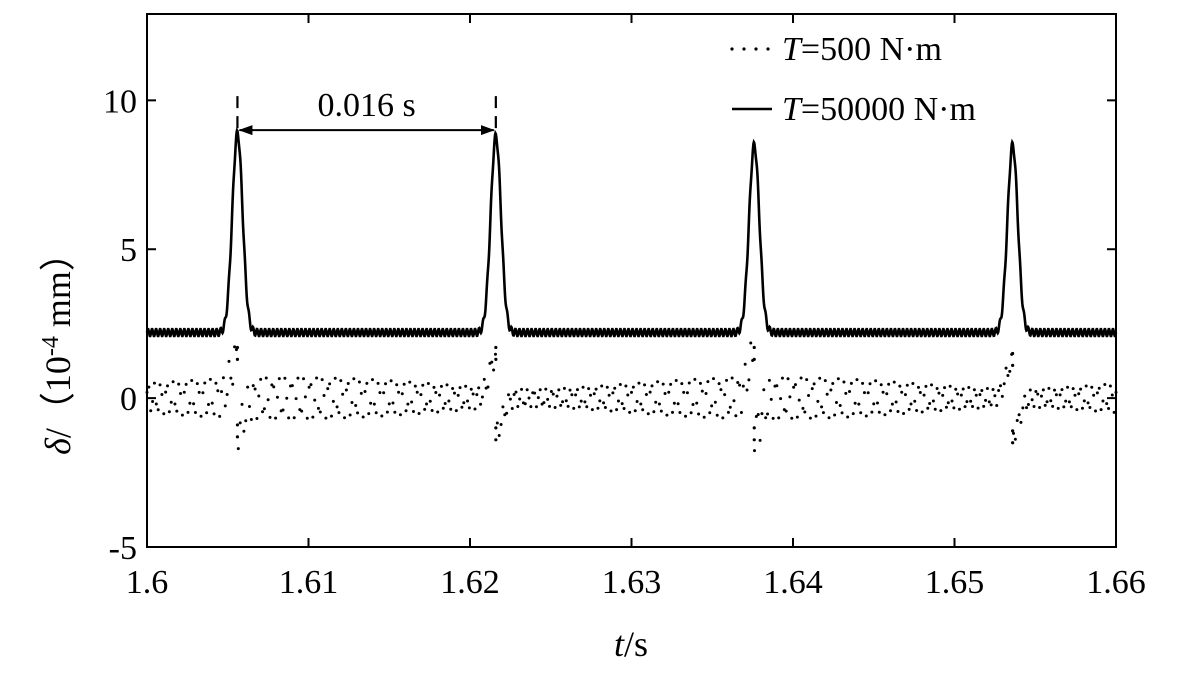  I want to click on legend-swatch-dot, so click(732, 49).